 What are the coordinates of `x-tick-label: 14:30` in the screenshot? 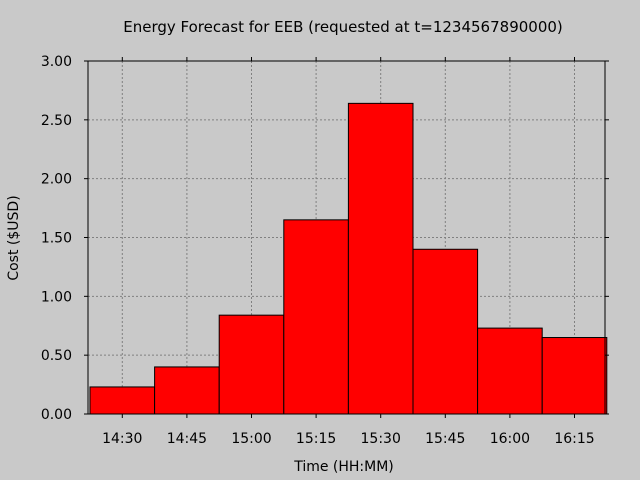 It's located at (122, 439).